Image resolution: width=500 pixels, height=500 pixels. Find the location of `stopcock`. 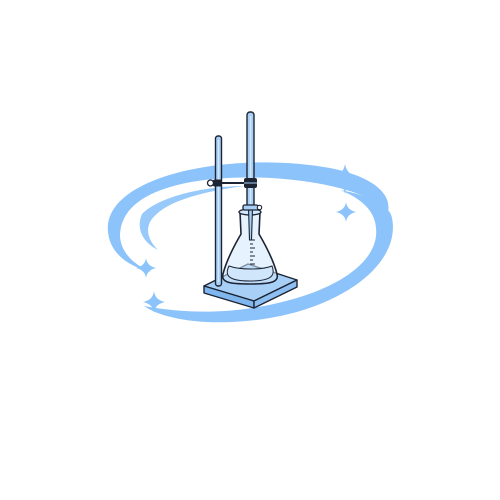

stopcock is located at coordinates (252, 207).